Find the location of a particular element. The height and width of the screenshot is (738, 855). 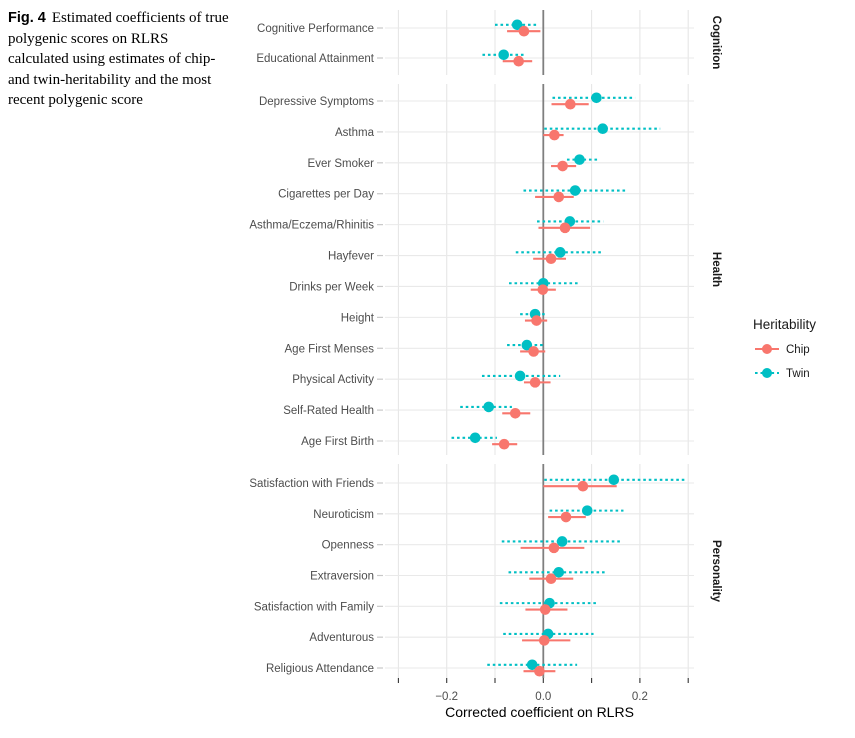

category-label-educational-attainment: Educational Attainment is located at coordinates (315, 59).